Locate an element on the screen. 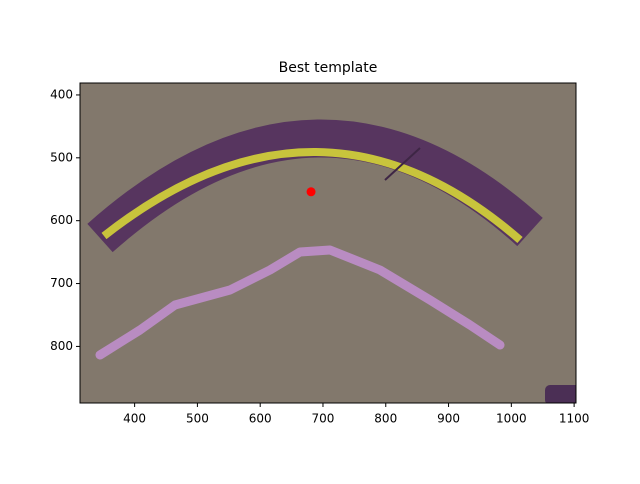 Image resolution: width=640 pixels, height=484 pixels. x-tick-label: 700 is located at coordinates (323, 419).